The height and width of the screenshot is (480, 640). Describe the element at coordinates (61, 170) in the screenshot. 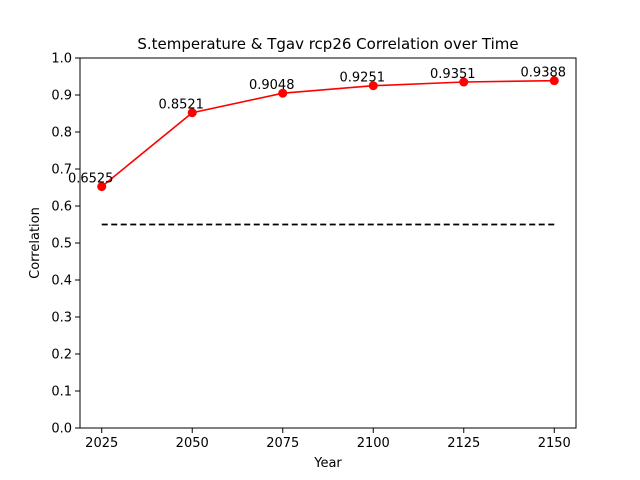

I see `y-tick-label: 0.7` at that location.